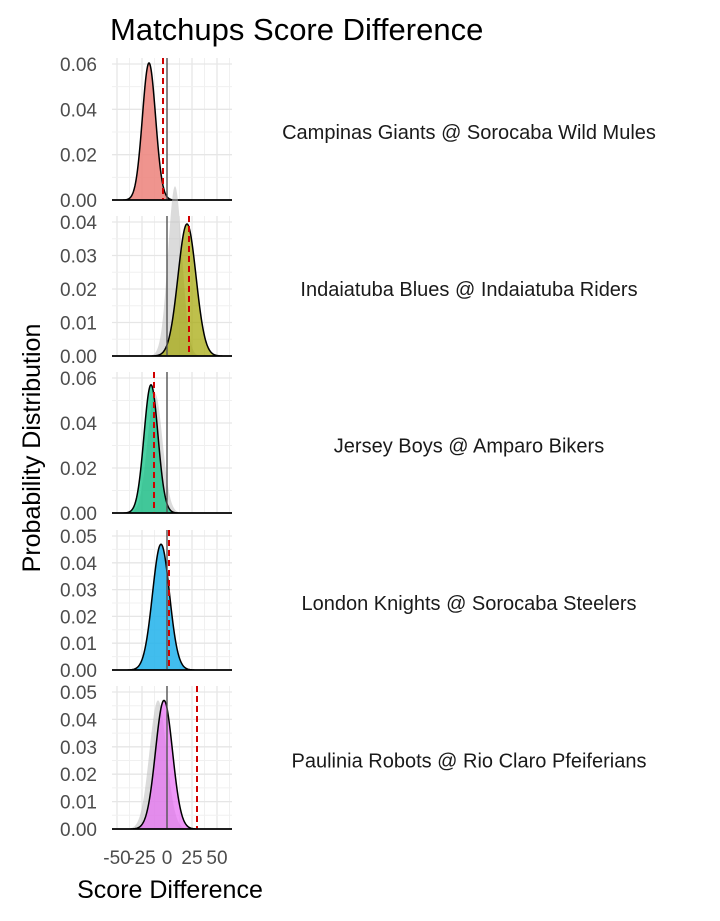 Image resolution: width=720 pixels, height=921 pixels. What do you see at coordinates (469, 604) in the screenshot?
I see `facet-label: London Knights @ Sorocaba Steelers` at bounding box center [469, 604].